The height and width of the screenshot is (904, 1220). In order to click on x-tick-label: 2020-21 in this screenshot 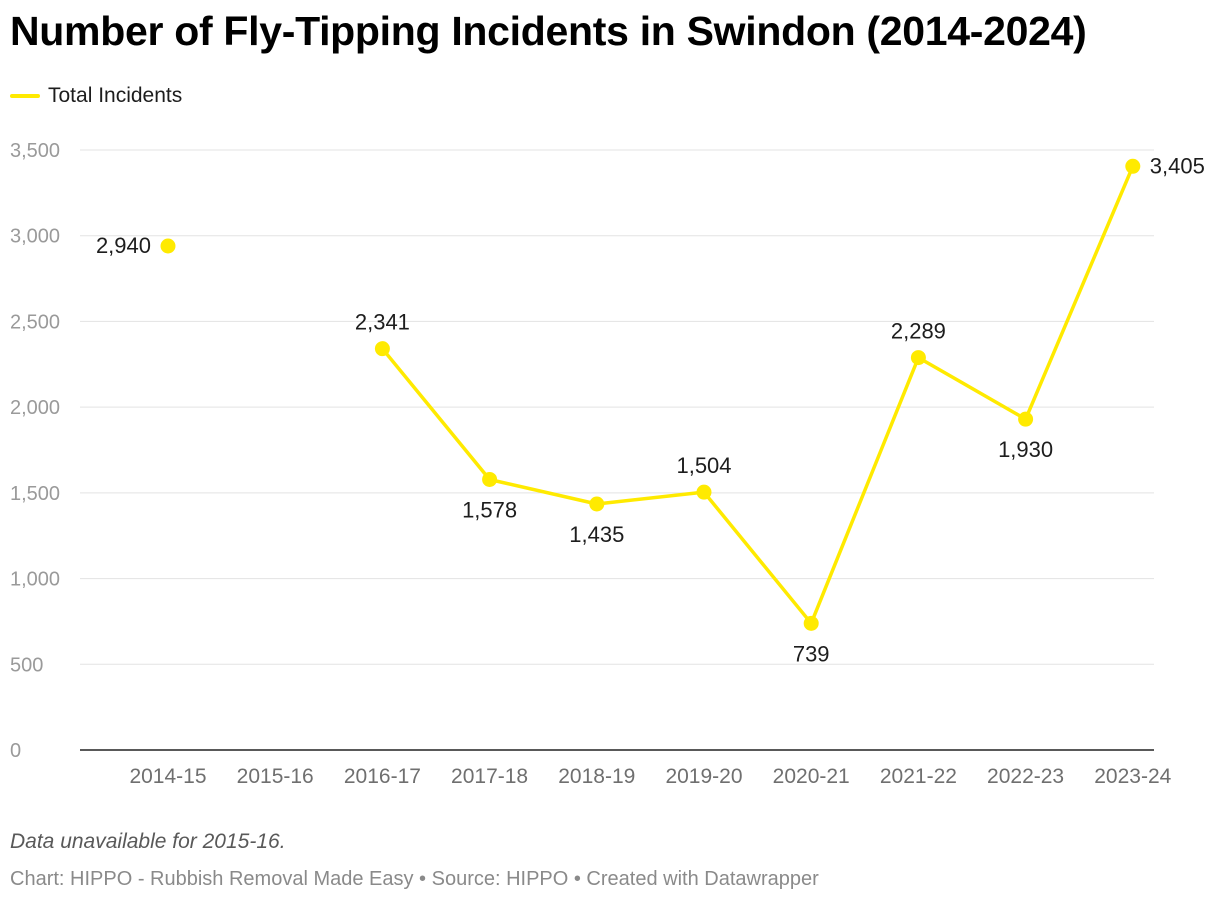, I will do `click(811, 776)`.